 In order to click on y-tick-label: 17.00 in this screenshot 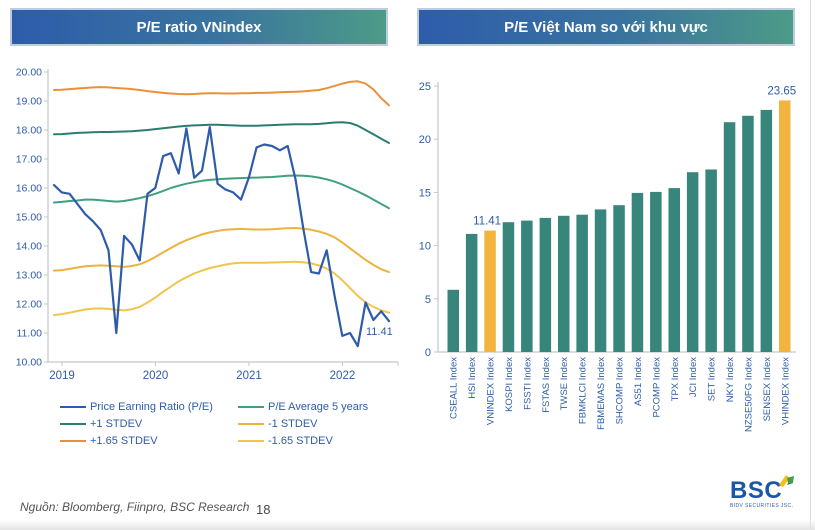, I will do `click(29, 160)`.